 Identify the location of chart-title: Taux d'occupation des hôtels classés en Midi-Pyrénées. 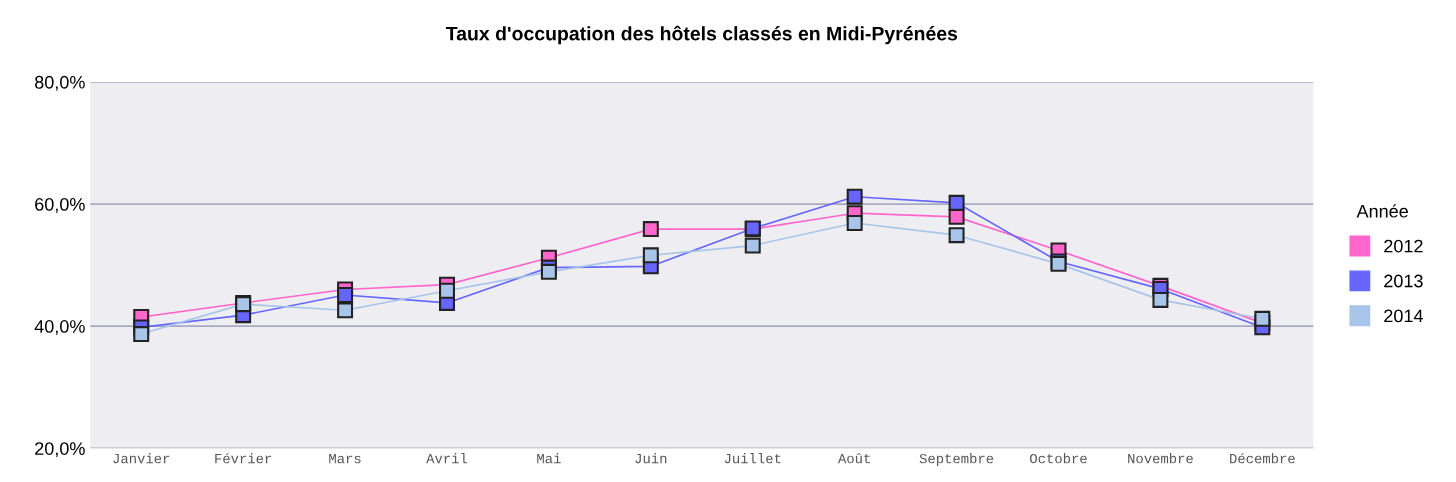
(701, 35).